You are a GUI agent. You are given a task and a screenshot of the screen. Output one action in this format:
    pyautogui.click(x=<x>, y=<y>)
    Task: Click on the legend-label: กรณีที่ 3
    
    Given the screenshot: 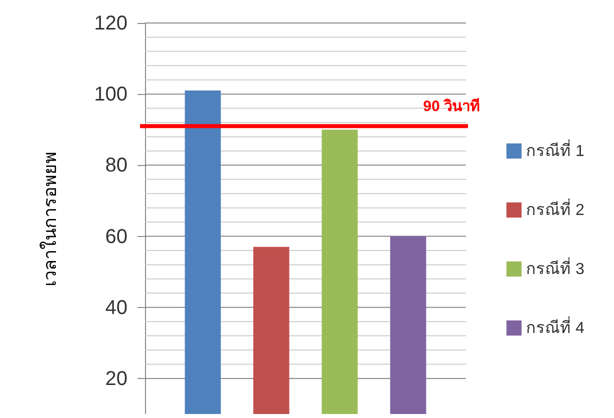 What is the action you would take?
    pyautogui.click(x=555, y=267)
    